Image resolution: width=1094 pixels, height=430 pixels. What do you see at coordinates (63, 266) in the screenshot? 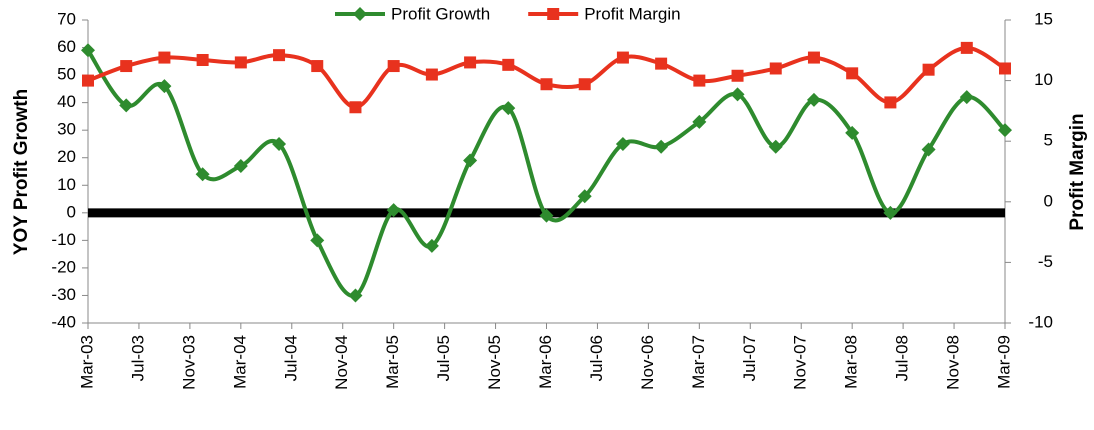
I see `y-tick-label: -20` at bounding box center [63, 266].